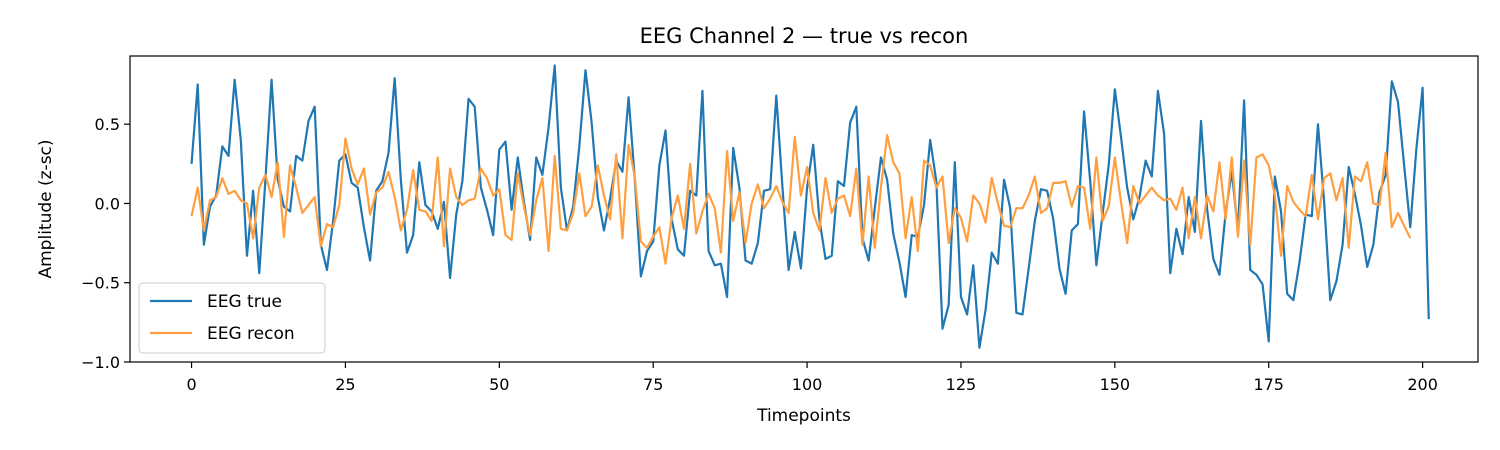 The width and height of the screenshot is (1500, 450). What do you see at coordinates (251, 334) in the screenshot?
I see `legend-label-eeg-recon: EEG recon` at bounding box center [251, 334].